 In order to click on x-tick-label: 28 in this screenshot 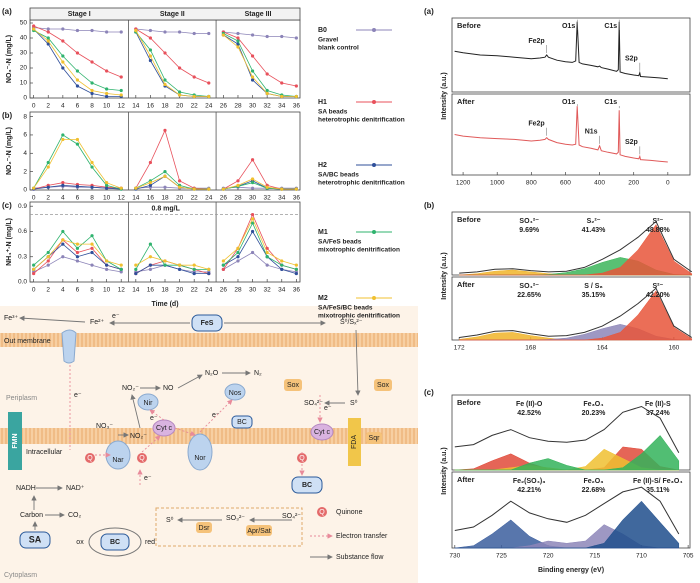, I will do `click(238, 198)`.